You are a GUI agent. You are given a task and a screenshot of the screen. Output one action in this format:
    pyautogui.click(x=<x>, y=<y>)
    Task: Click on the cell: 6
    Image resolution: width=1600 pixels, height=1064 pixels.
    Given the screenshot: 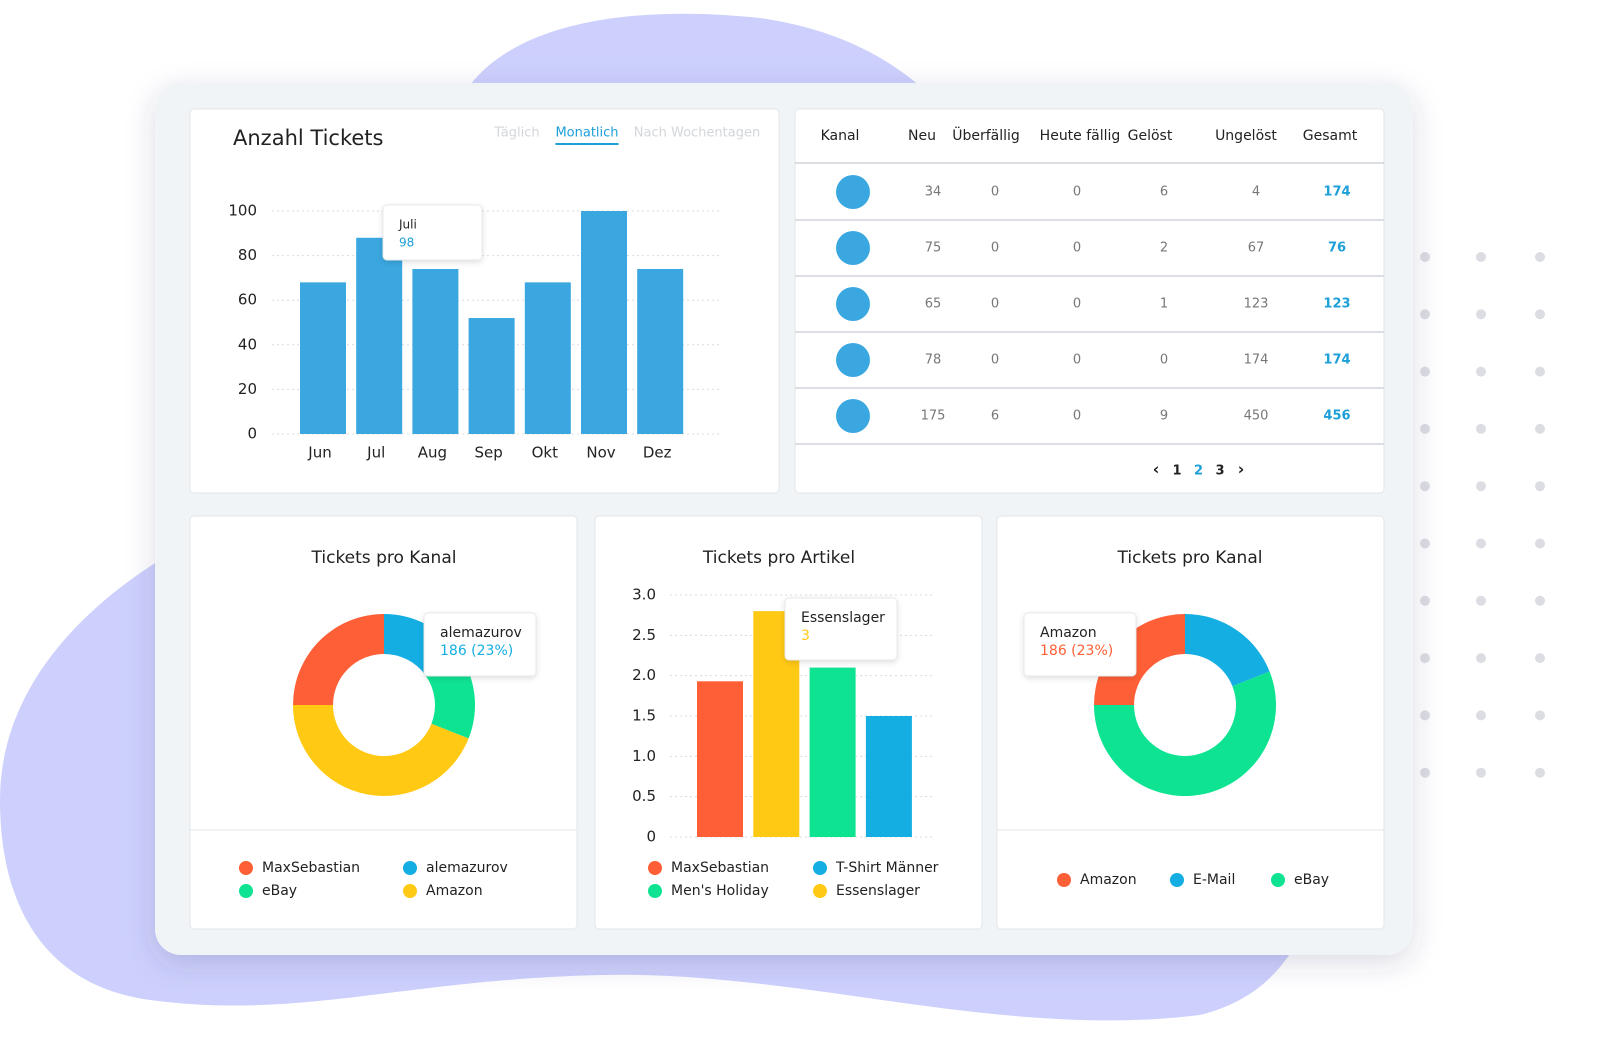 What is the action you would take?
    pyautogui.click(x=1164, y=192)
    